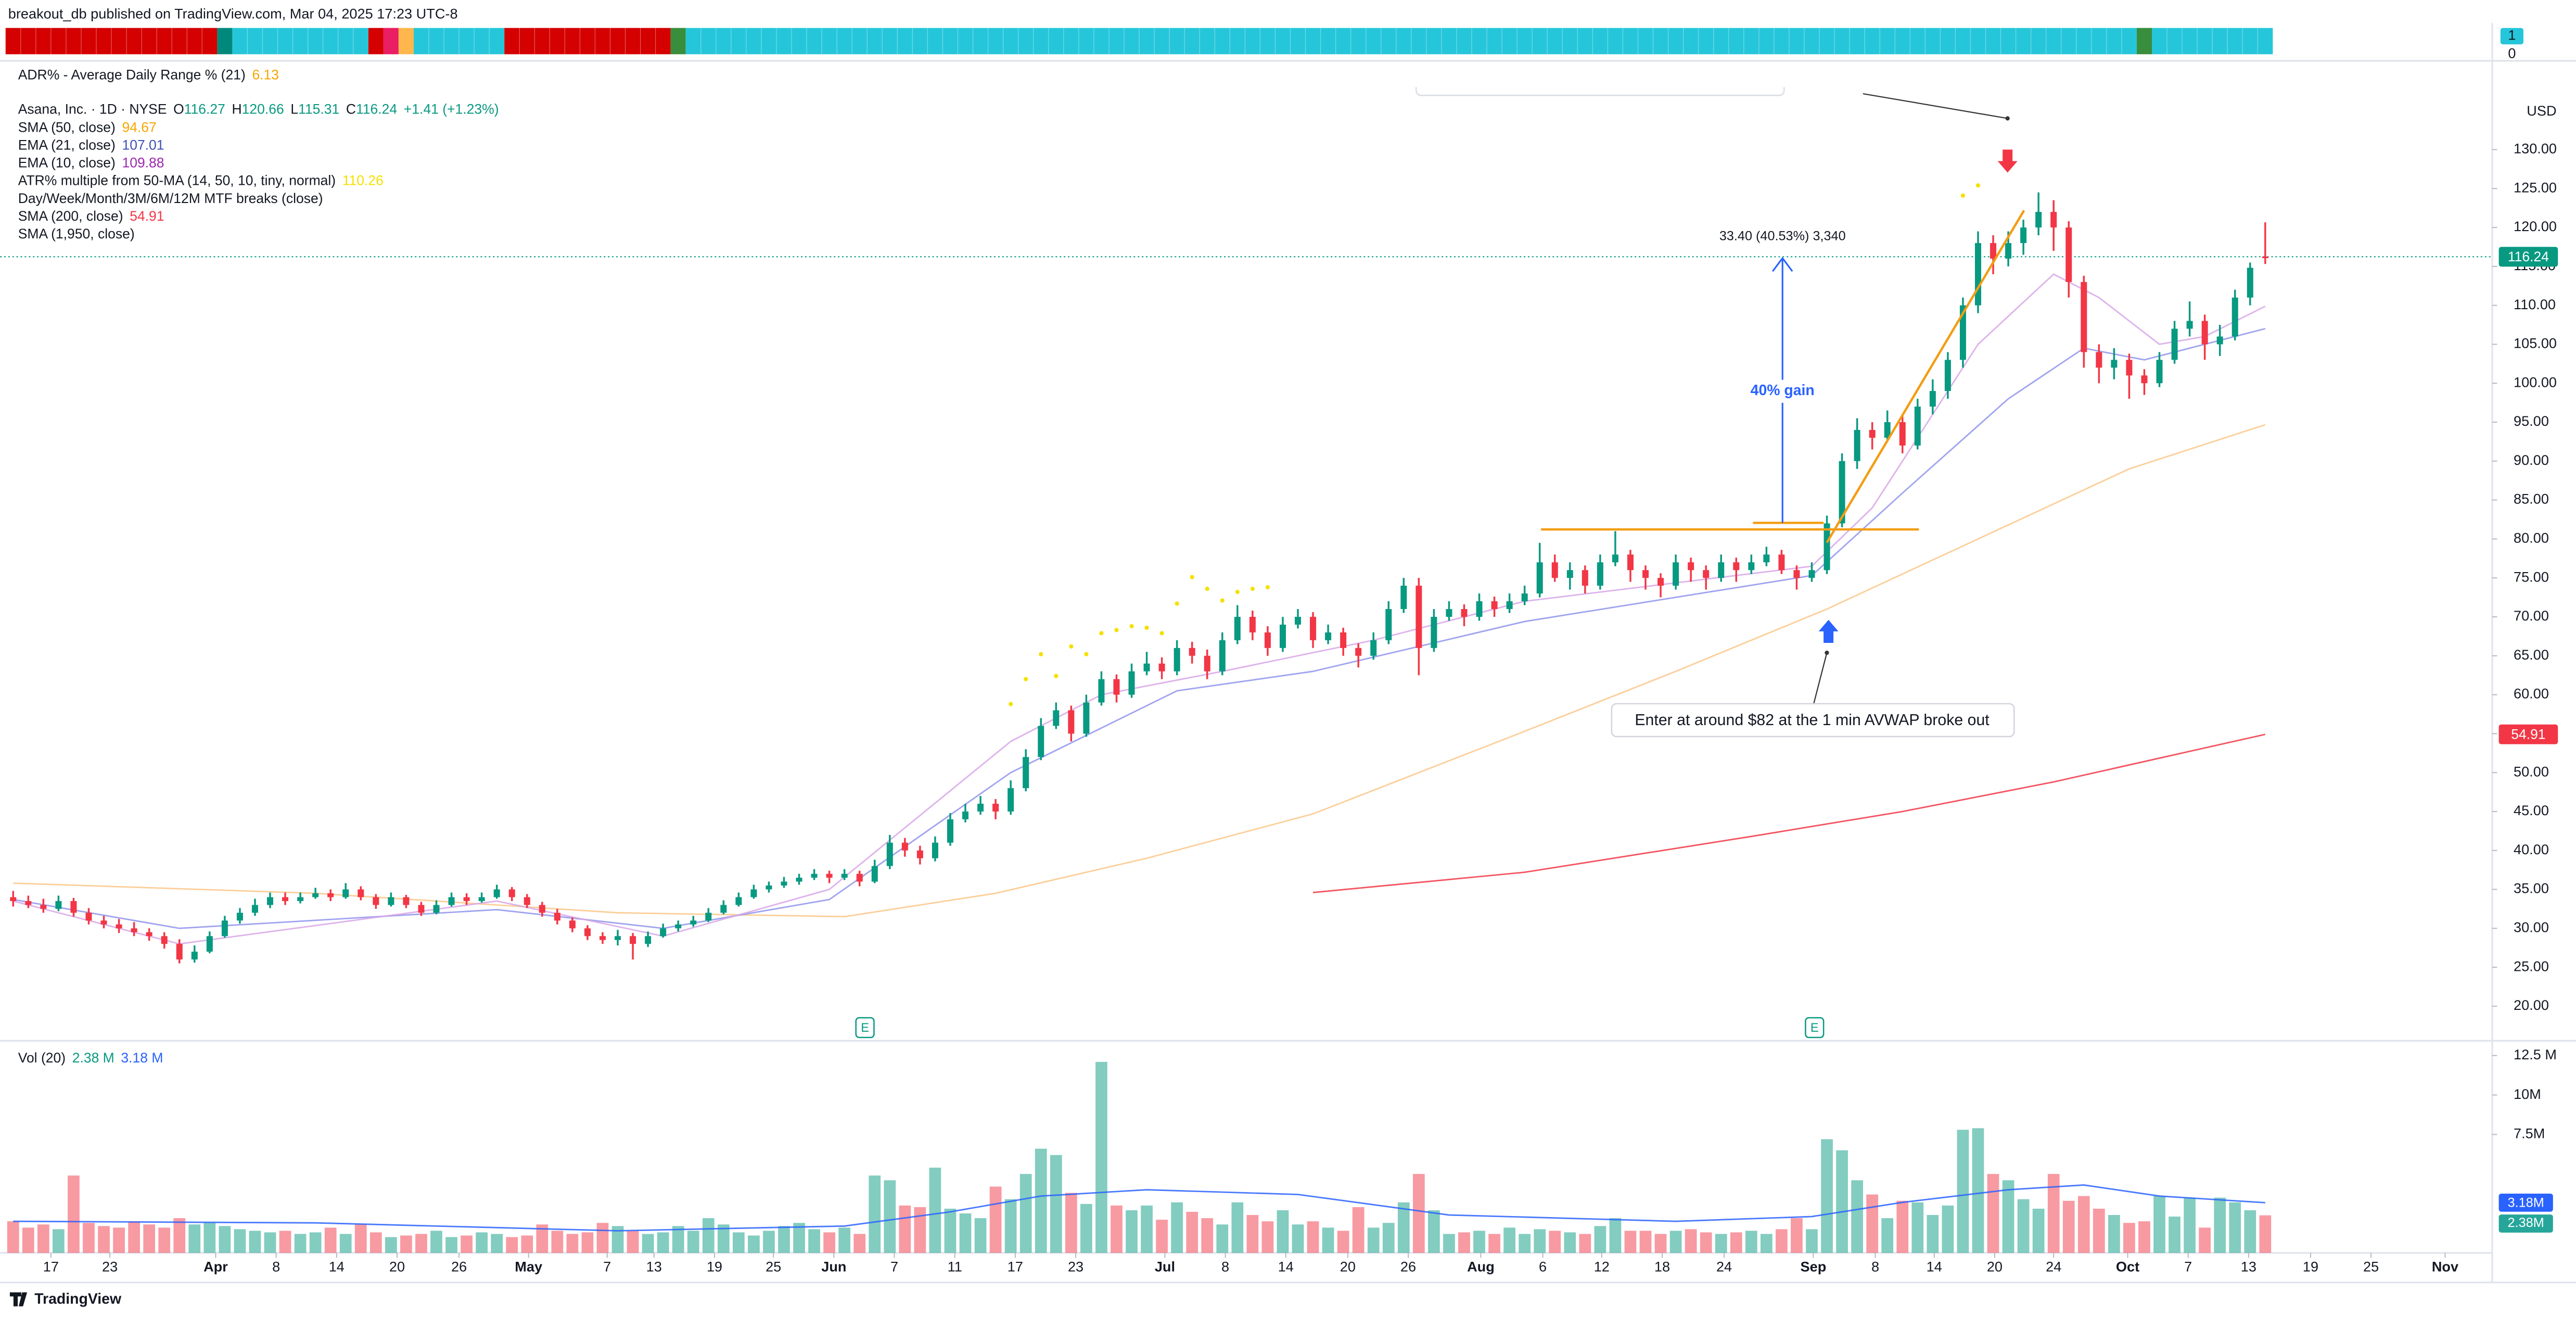 The image size is (2576, 1317). I want to click on ohlc-value: 115.31, so click(318, 109).